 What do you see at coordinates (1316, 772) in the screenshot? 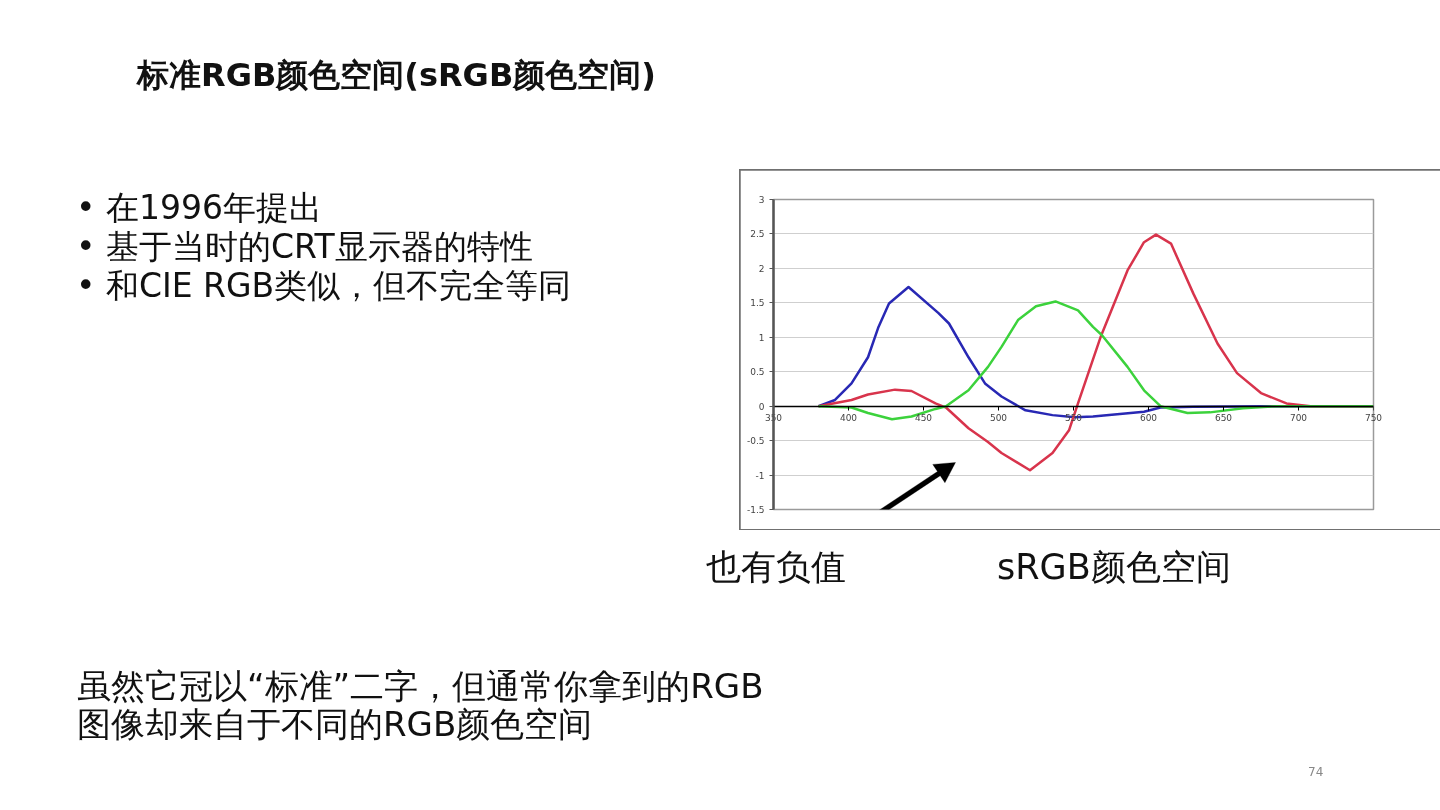
I see `text: 74` at bounding box center [1316, 772].